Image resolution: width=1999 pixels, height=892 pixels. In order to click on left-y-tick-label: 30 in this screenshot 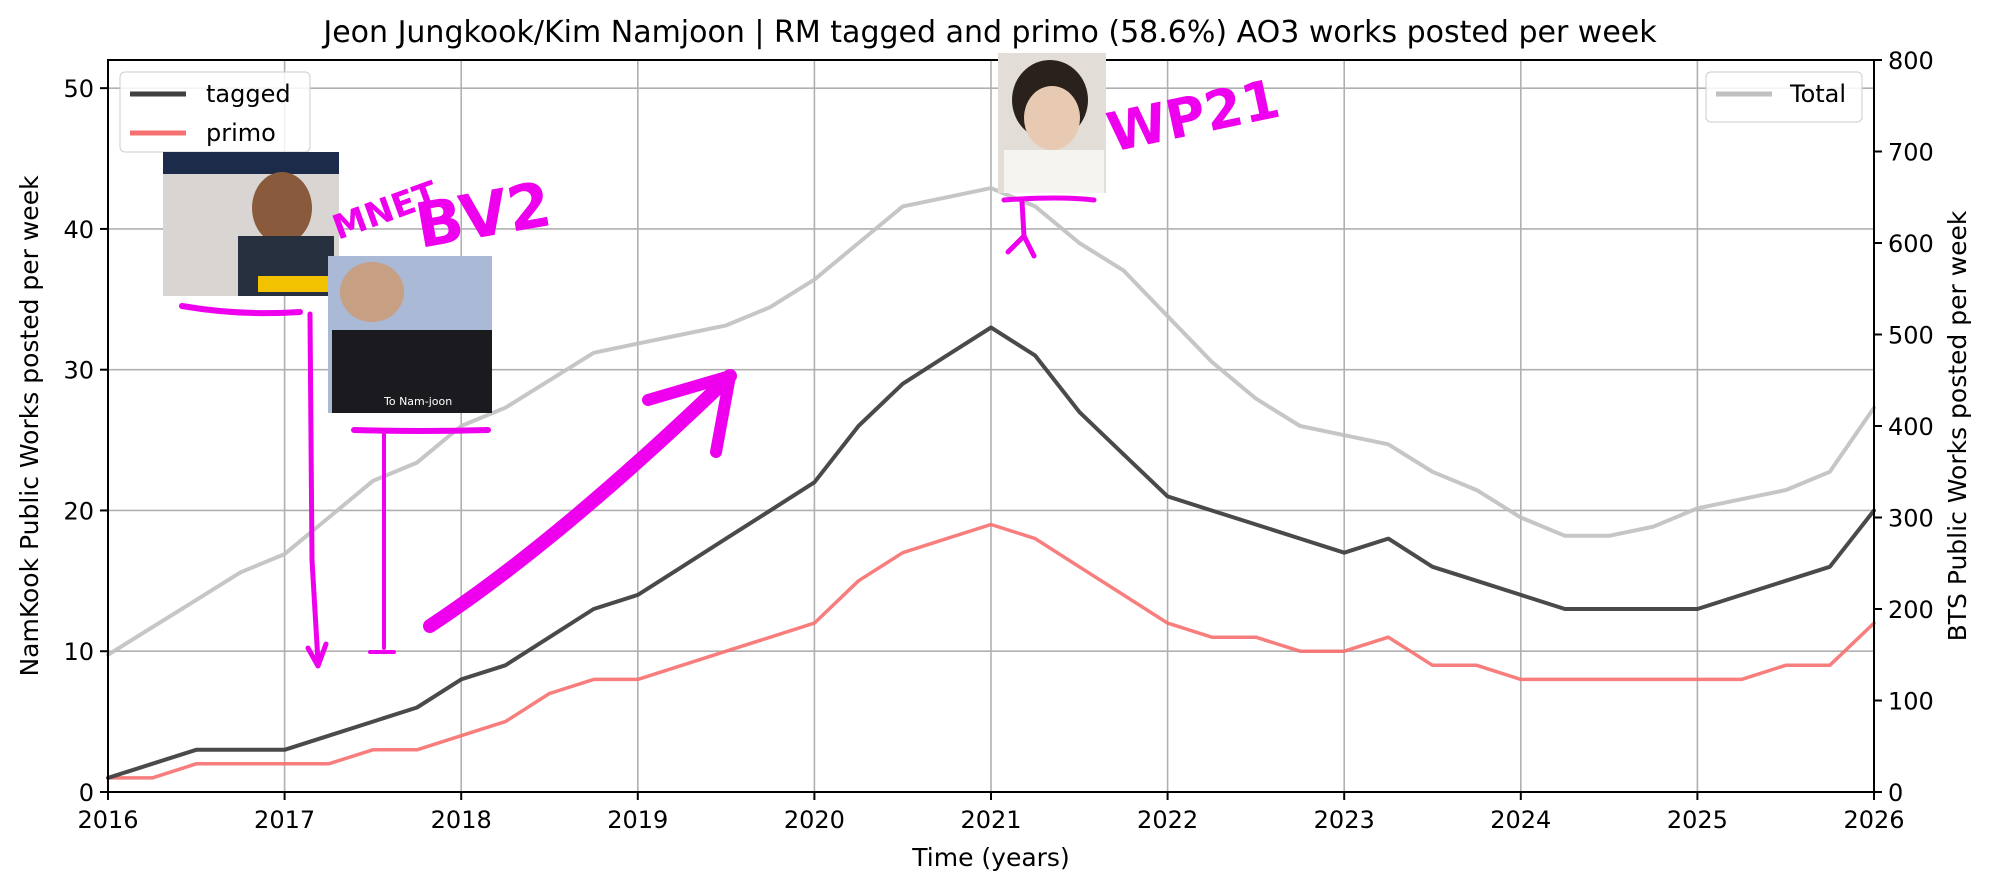, I will do `click(78, 371)`.